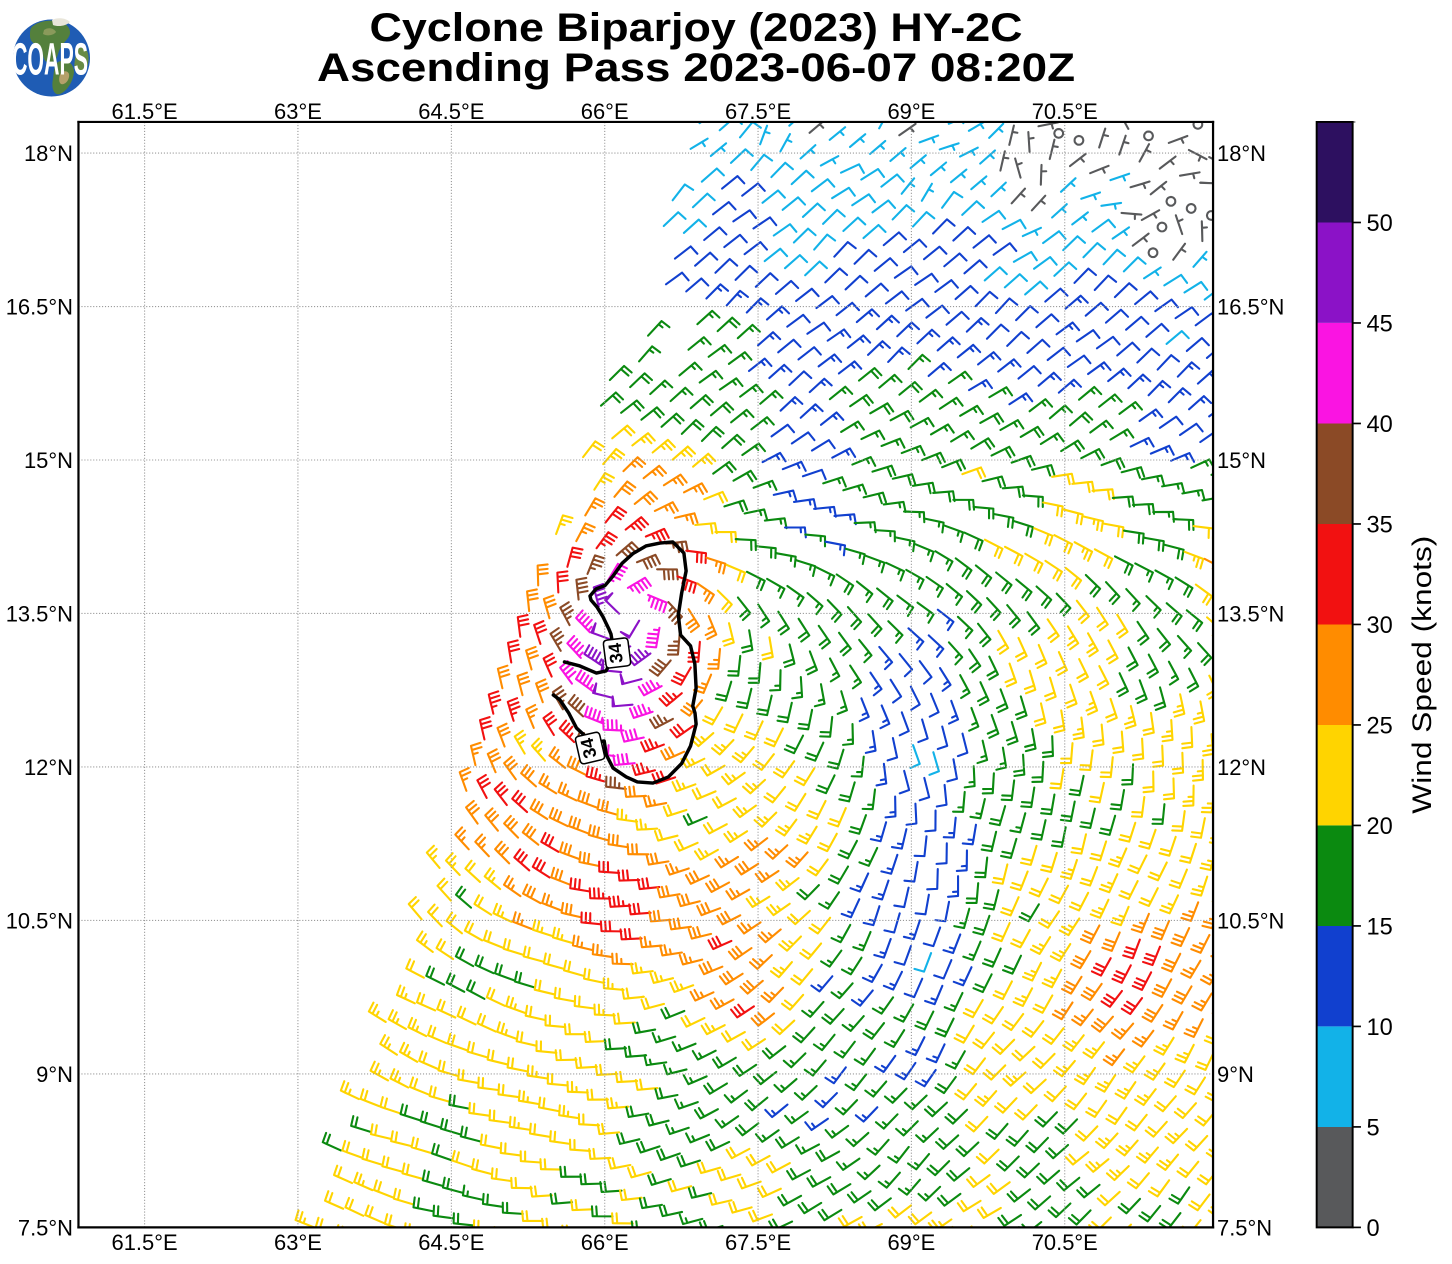  I want to click on svg-text: 20, so click(1379, 827).